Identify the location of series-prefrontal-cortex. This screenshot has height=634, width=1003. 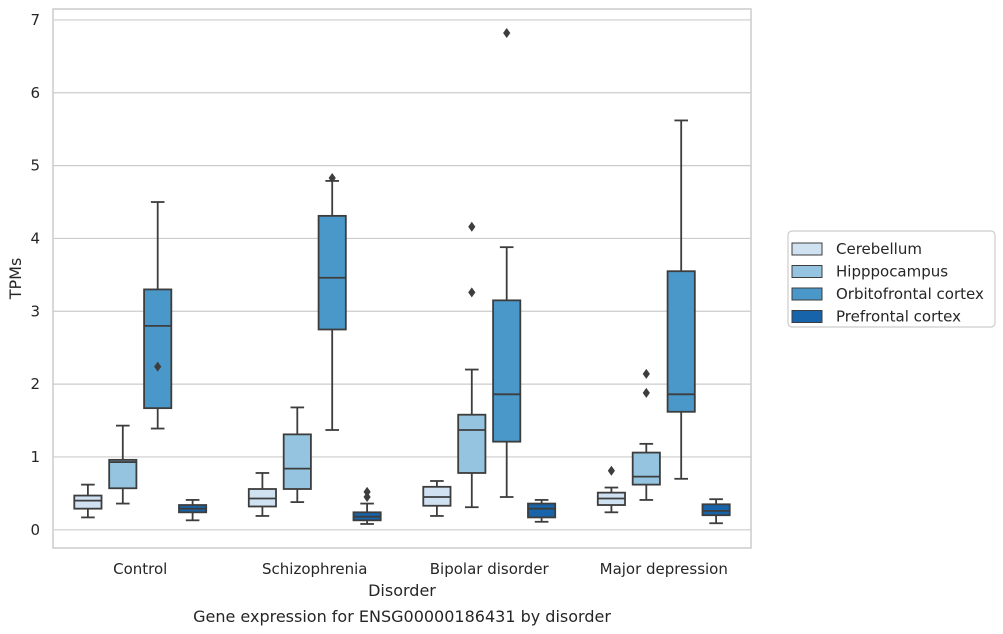
(454, 505).